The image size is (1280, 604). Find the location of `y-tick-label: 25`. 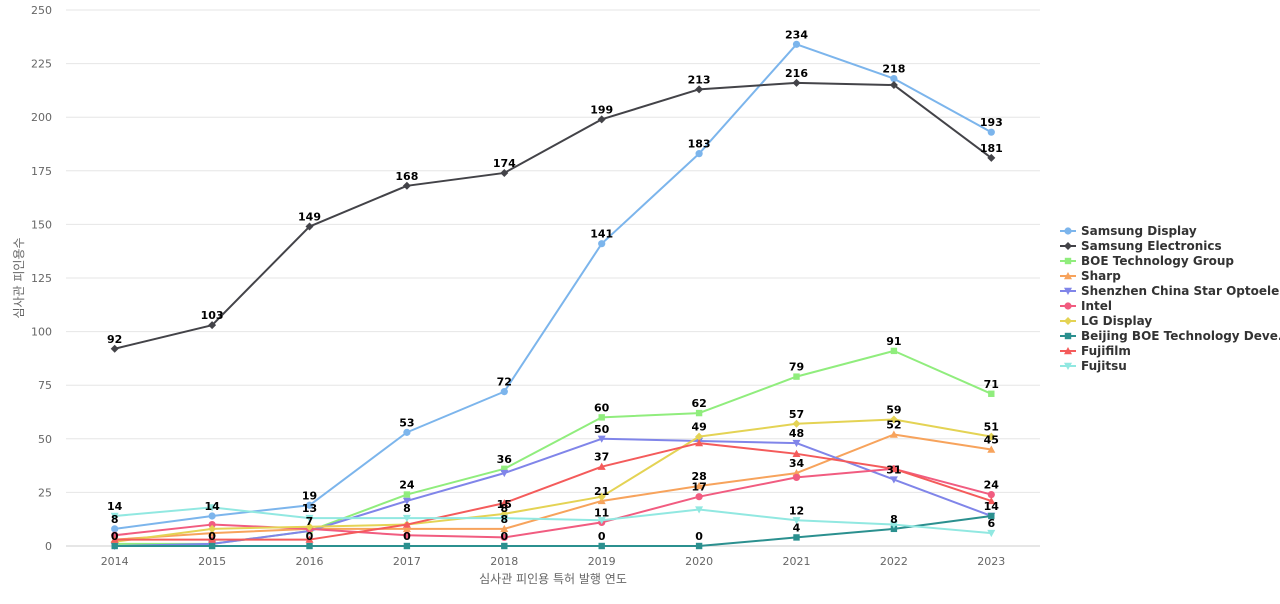

y-tick-label: 25 is located at coordinates (45, 492).